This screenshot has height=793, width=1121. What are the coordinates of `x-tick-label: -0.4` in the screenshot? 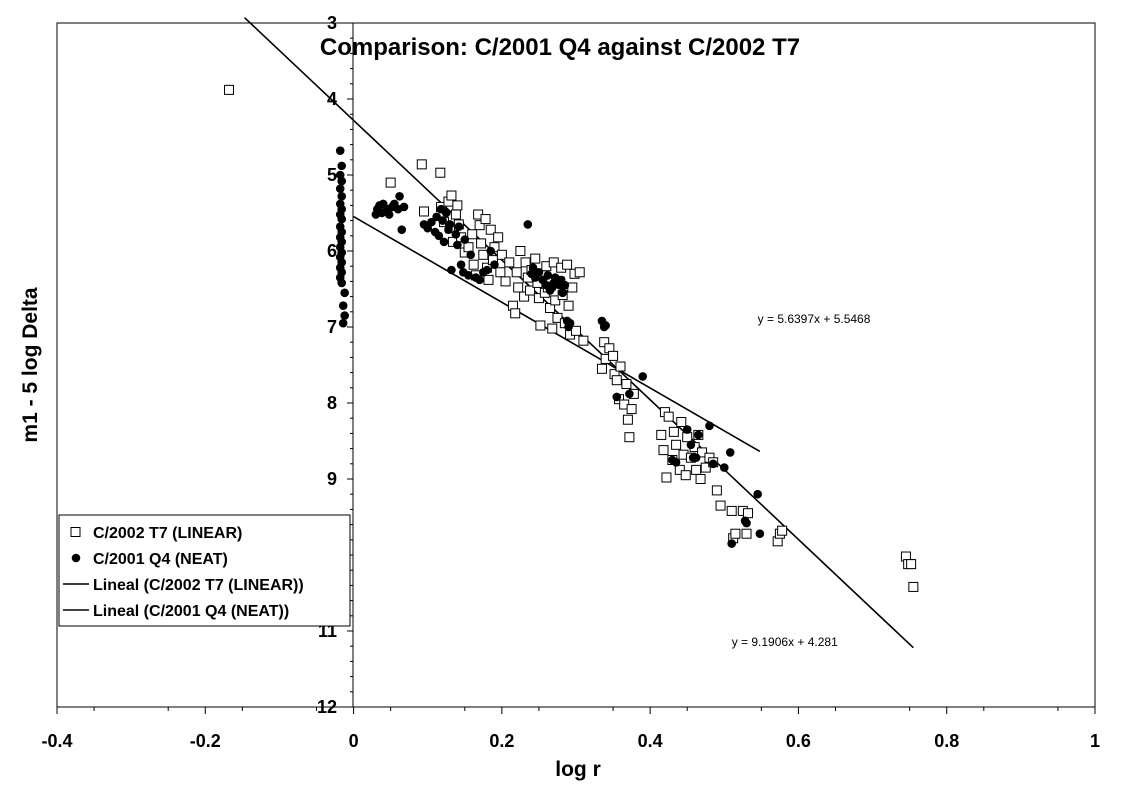 It's located at (56, 741).